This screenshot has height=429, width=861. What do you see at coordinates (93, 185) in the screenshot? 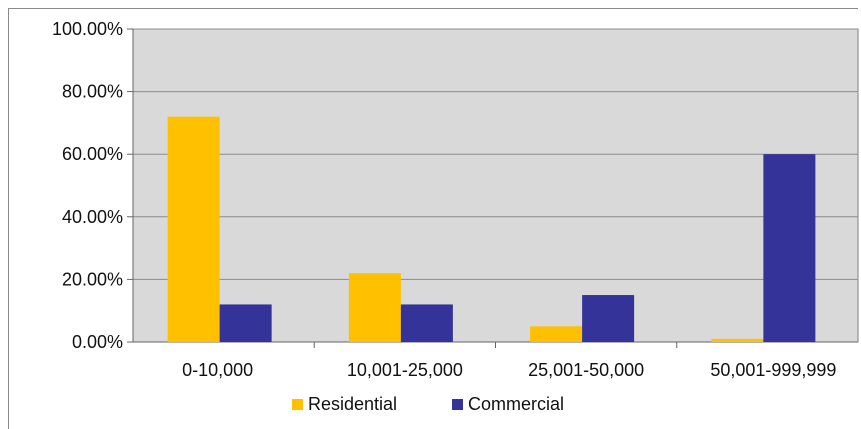
I see `y-axis: 0.00% 20.00% 40.00% 60.00% 80.00% 100.00%` at bounding box center [93, 185].